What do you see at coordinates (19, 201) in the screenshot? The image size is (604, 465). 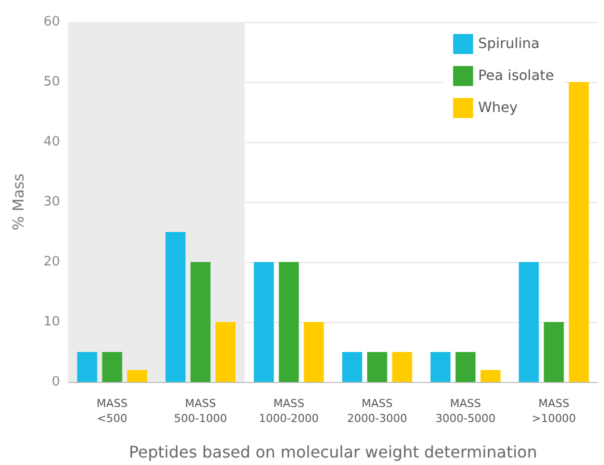 I see `y-axis-title: % Mass` at bounding box center [19, 201].